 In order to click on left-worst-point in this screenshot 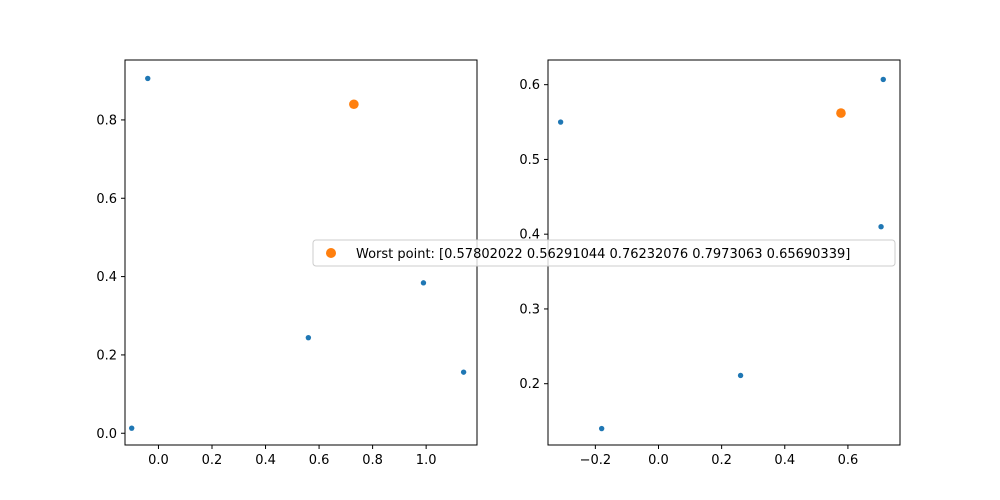, I will do `click(354, 104)`.